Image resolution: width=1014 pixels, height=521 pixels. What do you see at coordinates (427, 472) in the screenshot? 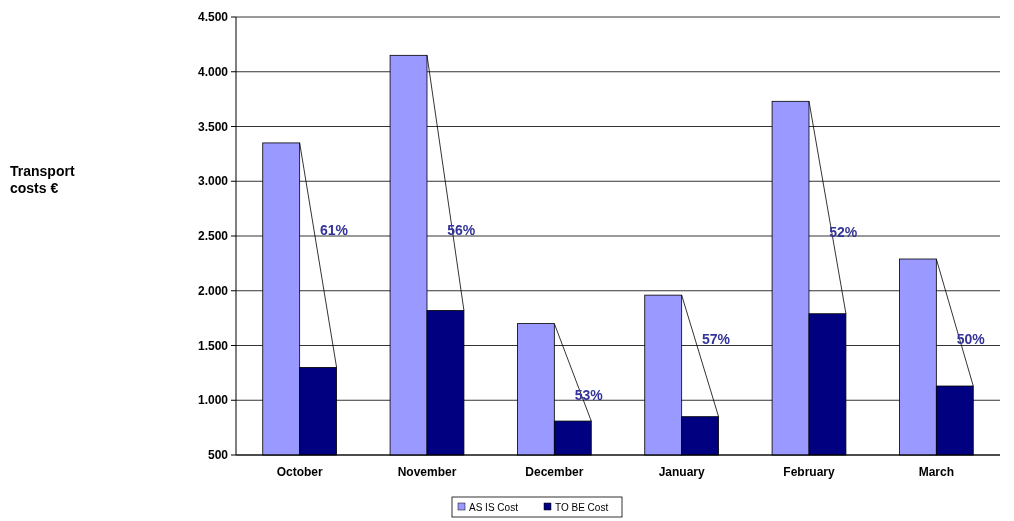
I see `x-tick-label: November` at bounding box center [427, 472].